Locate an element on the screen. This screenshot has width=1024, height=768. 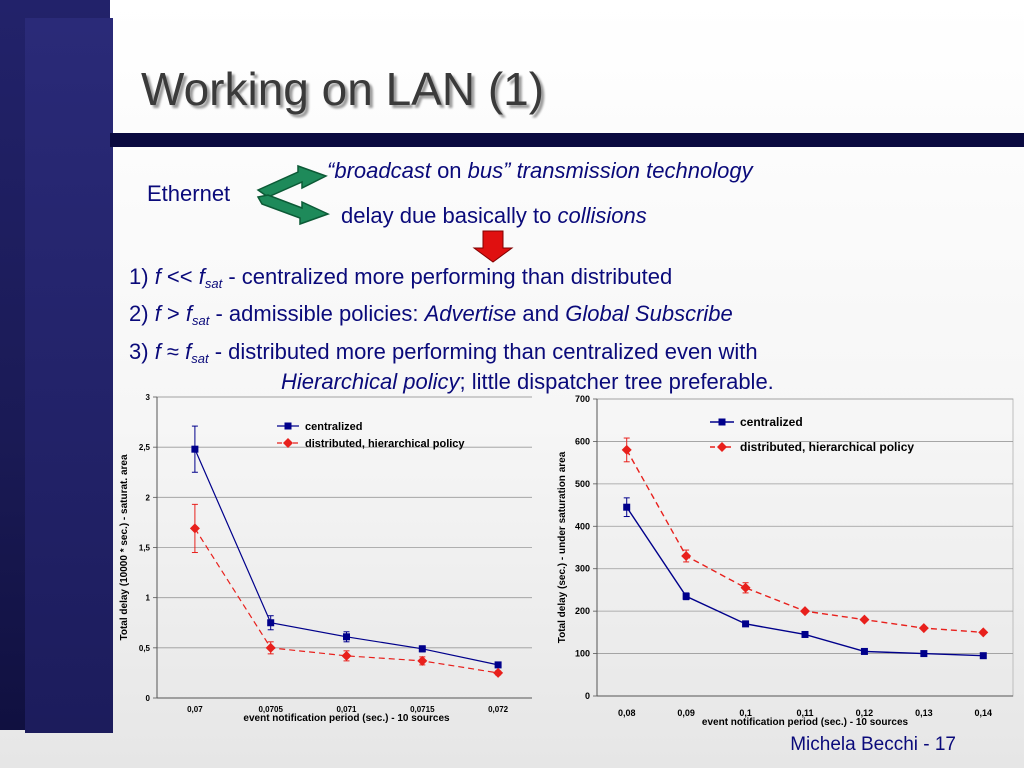
x-tick-label: 0,14 is located at coordinates (984, 713).